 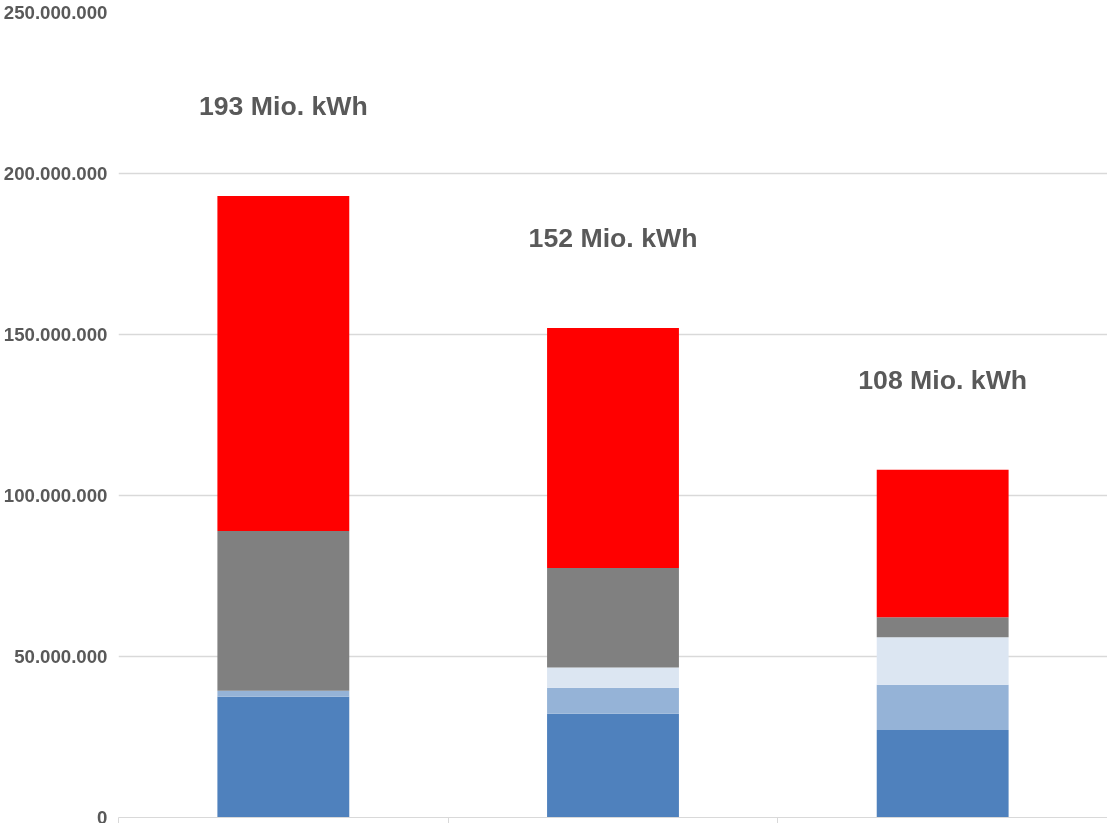 What do you see at coordinates (55, 12) in the screenshot?
I see `y-tick-label: 250.000.000` at bounding box center [55, 12].